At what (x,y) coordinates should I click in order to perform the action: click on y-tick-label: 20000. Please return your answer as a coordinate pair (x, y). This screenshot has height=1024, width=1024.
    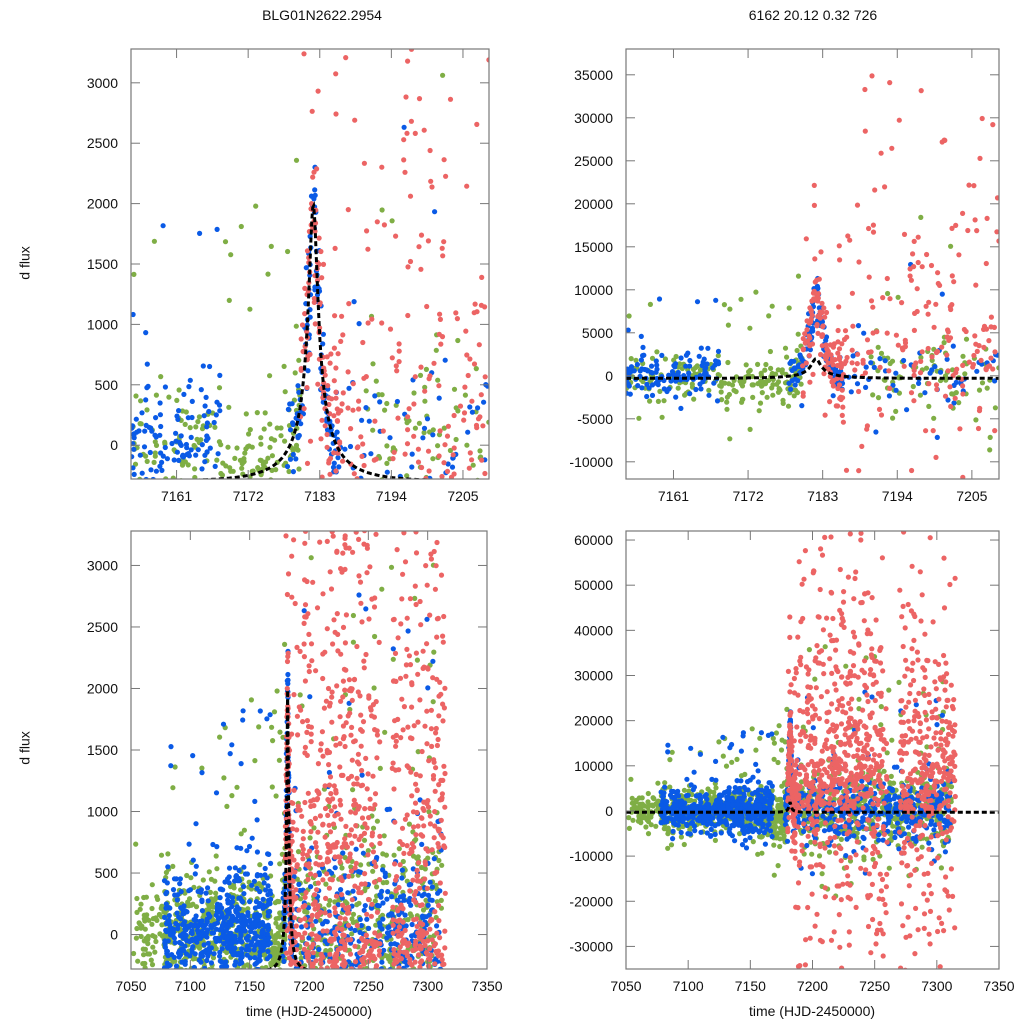
    Looking at the image, I should click on (593, 204).